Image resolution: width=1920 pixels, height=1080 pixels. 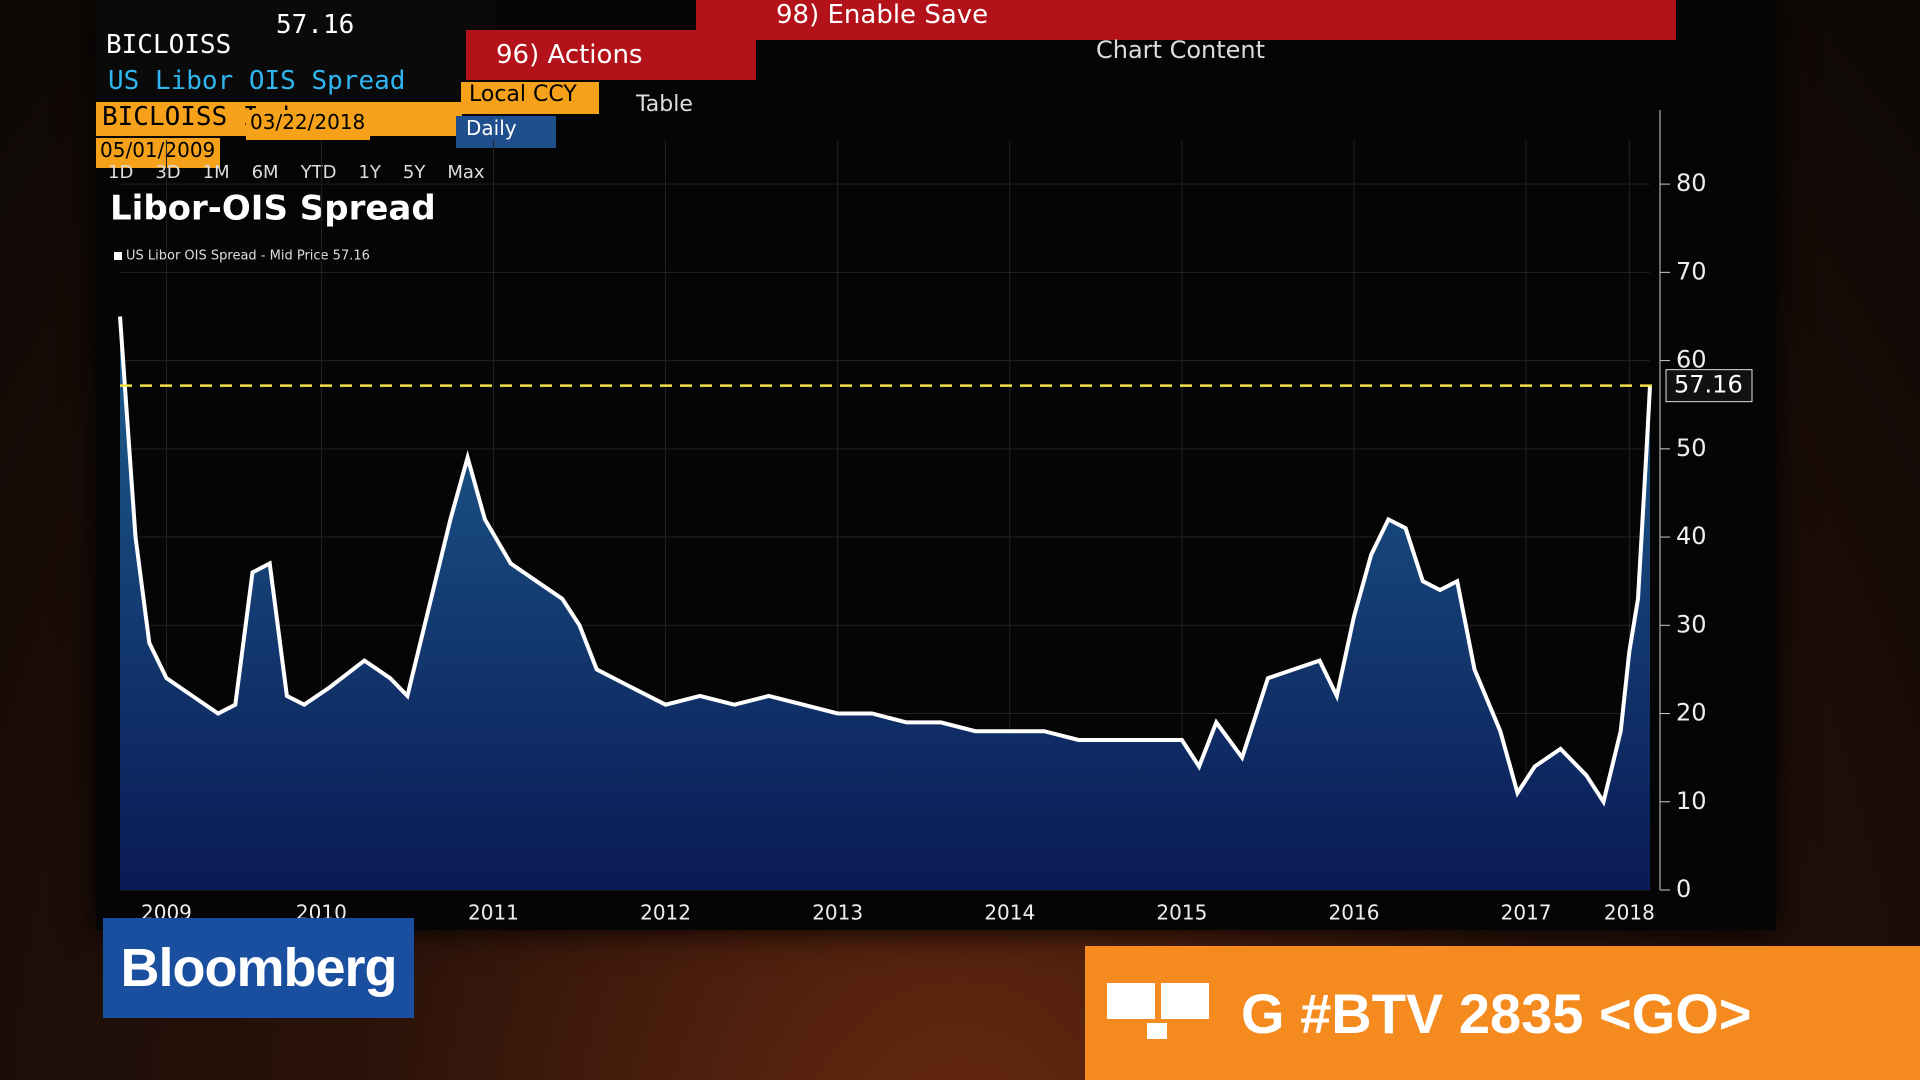 I want to click on range-button: YTD, so click(x=318, y=172).